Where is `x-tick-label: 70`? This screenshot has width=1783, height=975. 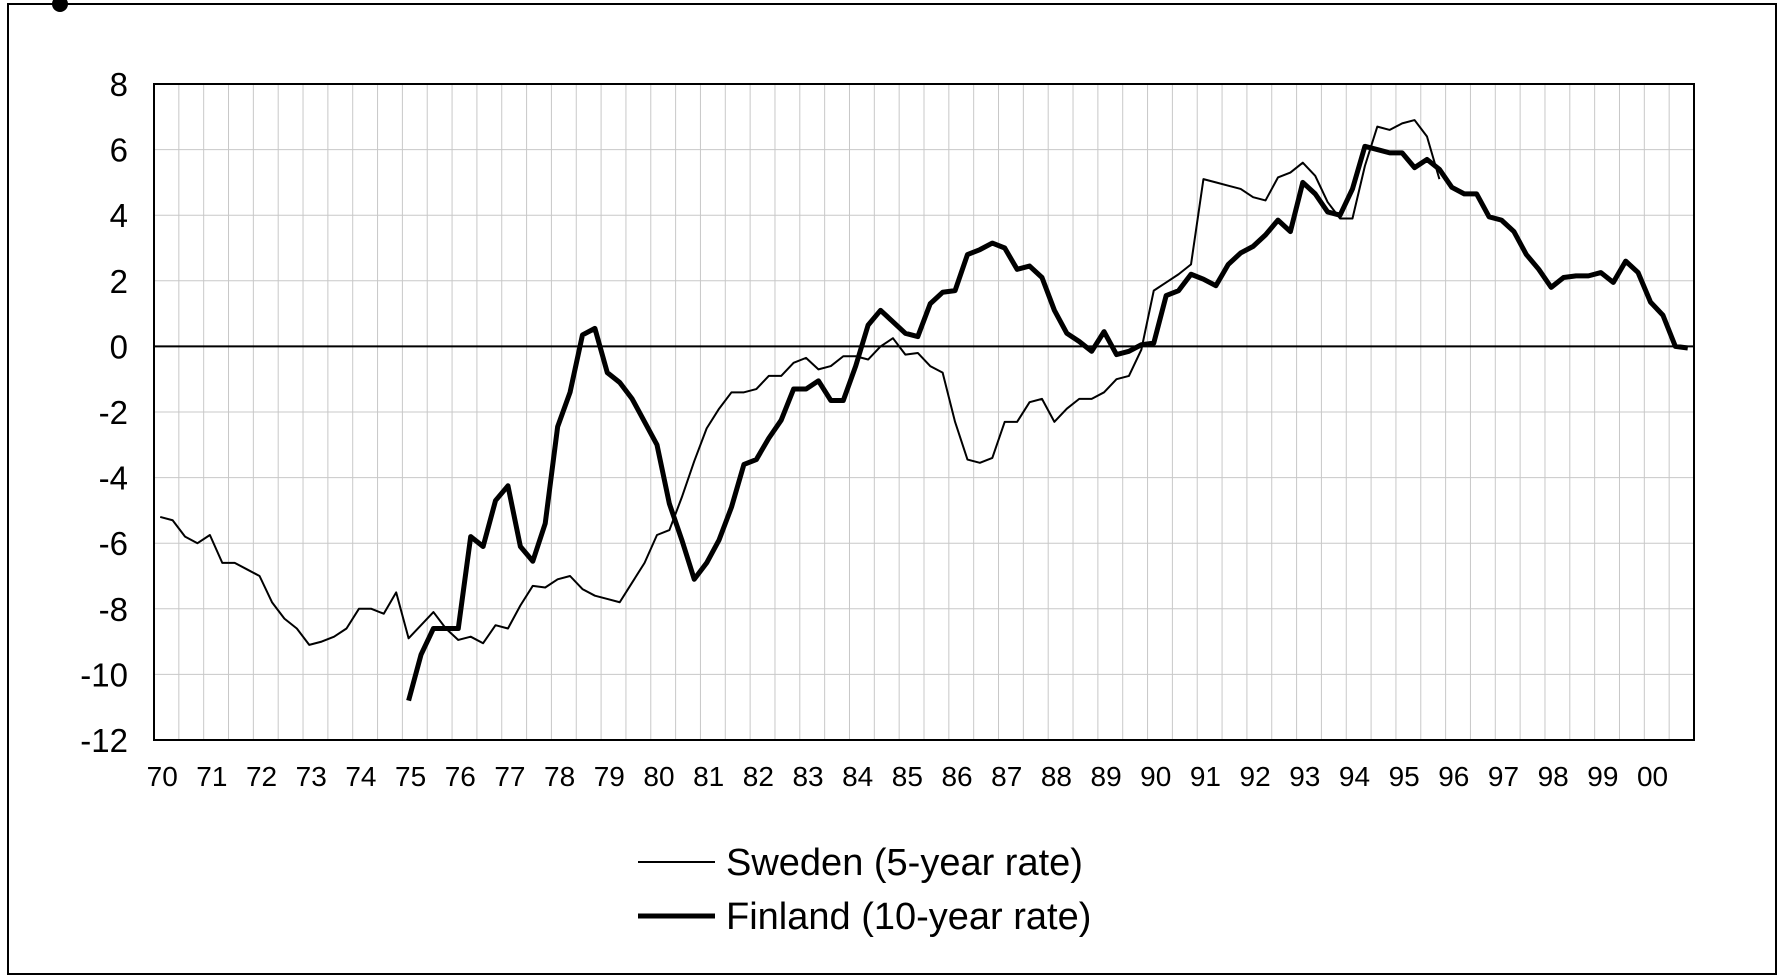
x-tick-label: 70 is located at coordinates (162, 776).